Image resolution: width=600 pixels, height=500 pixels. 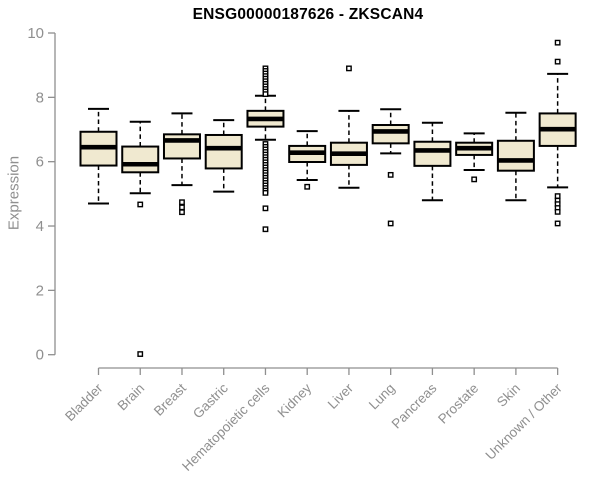 What do you see at coordinates (210, 400) in the screenshot?
I see `x-tick-label: Gastric` at bounding box center [210, 400].